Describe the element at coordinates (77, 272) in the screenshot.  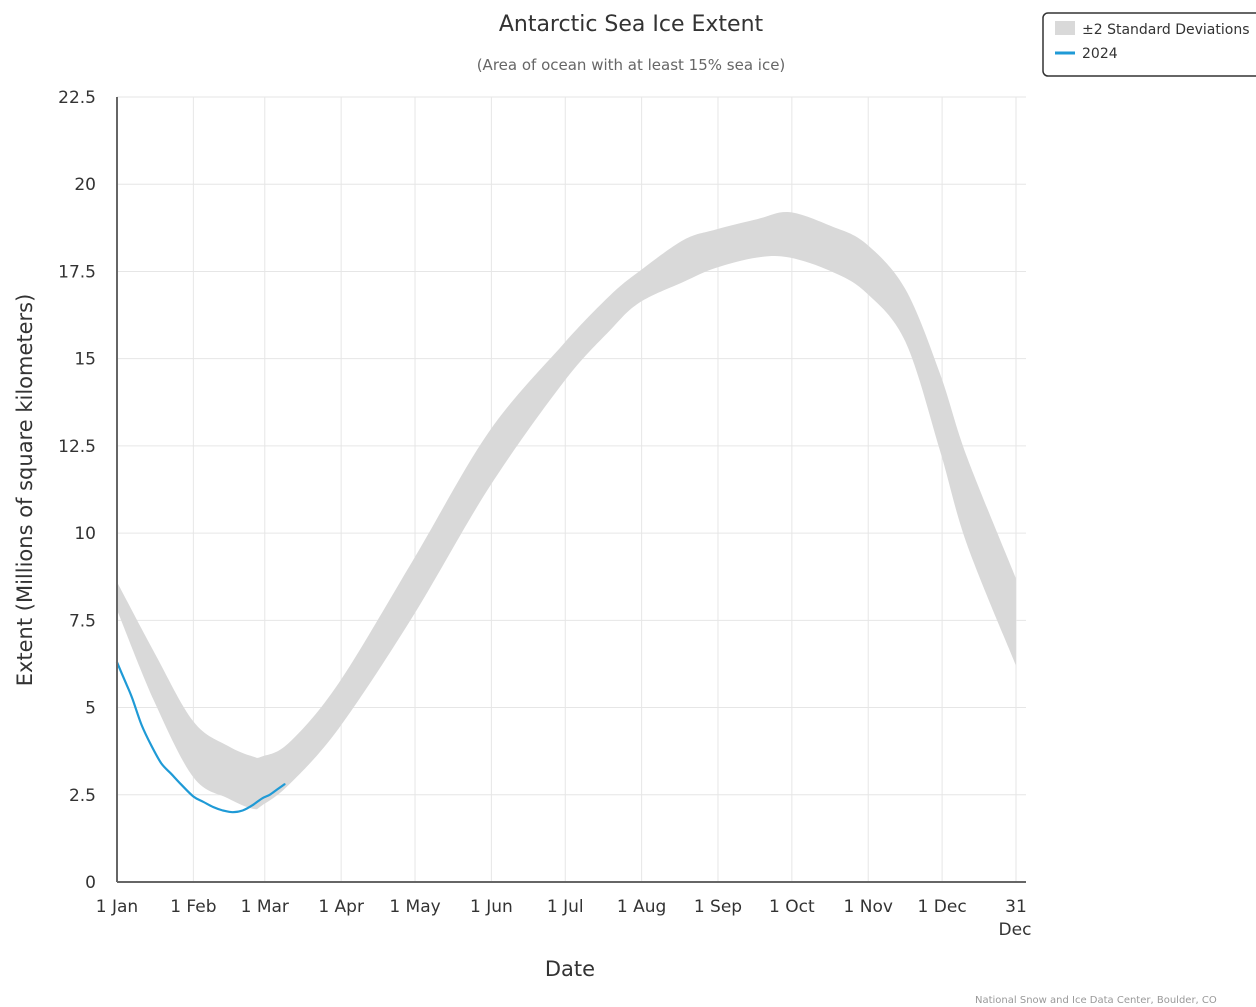
I see `y-tick-label: 17.5` at that location.